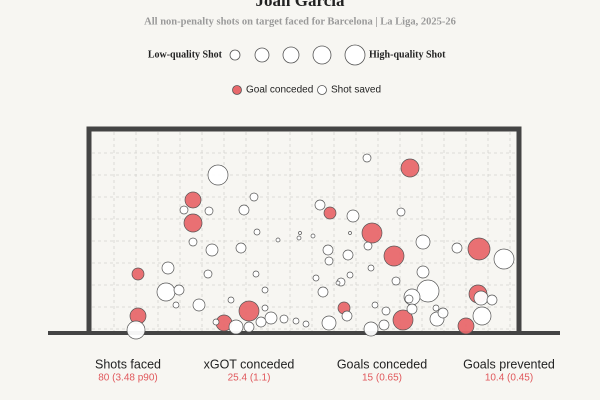 The height and width of the screenshot is (400, 600). What do you see at coordinates (382, 378) in the screenshot?
I see `stat-value: 15 (0.65)` at bounding box center [382, 378].